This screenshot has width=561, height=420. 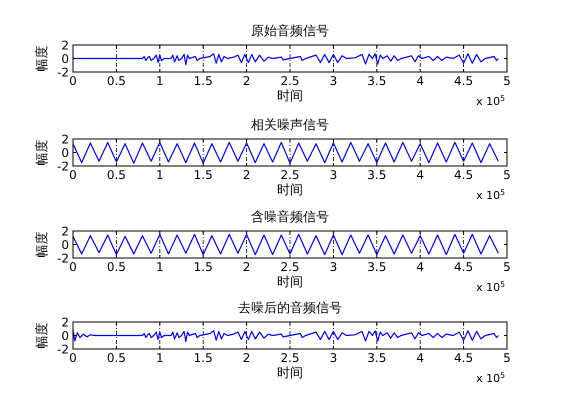 What do you see at coordinates (290, 308) in the screenshot?
I see `chart-title: 去噪后的音频信号` at bounding box center [290, 308].